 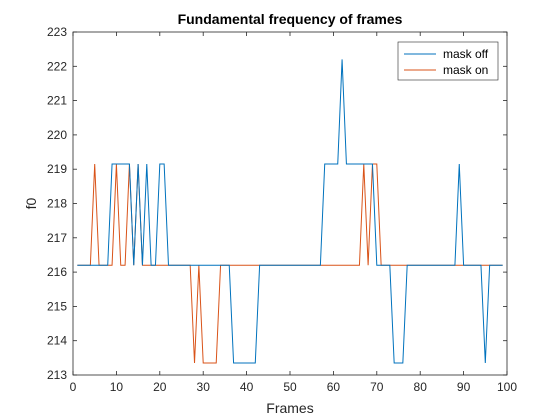 I want to click on legend-label: mask off, so click(x=466, y=54).